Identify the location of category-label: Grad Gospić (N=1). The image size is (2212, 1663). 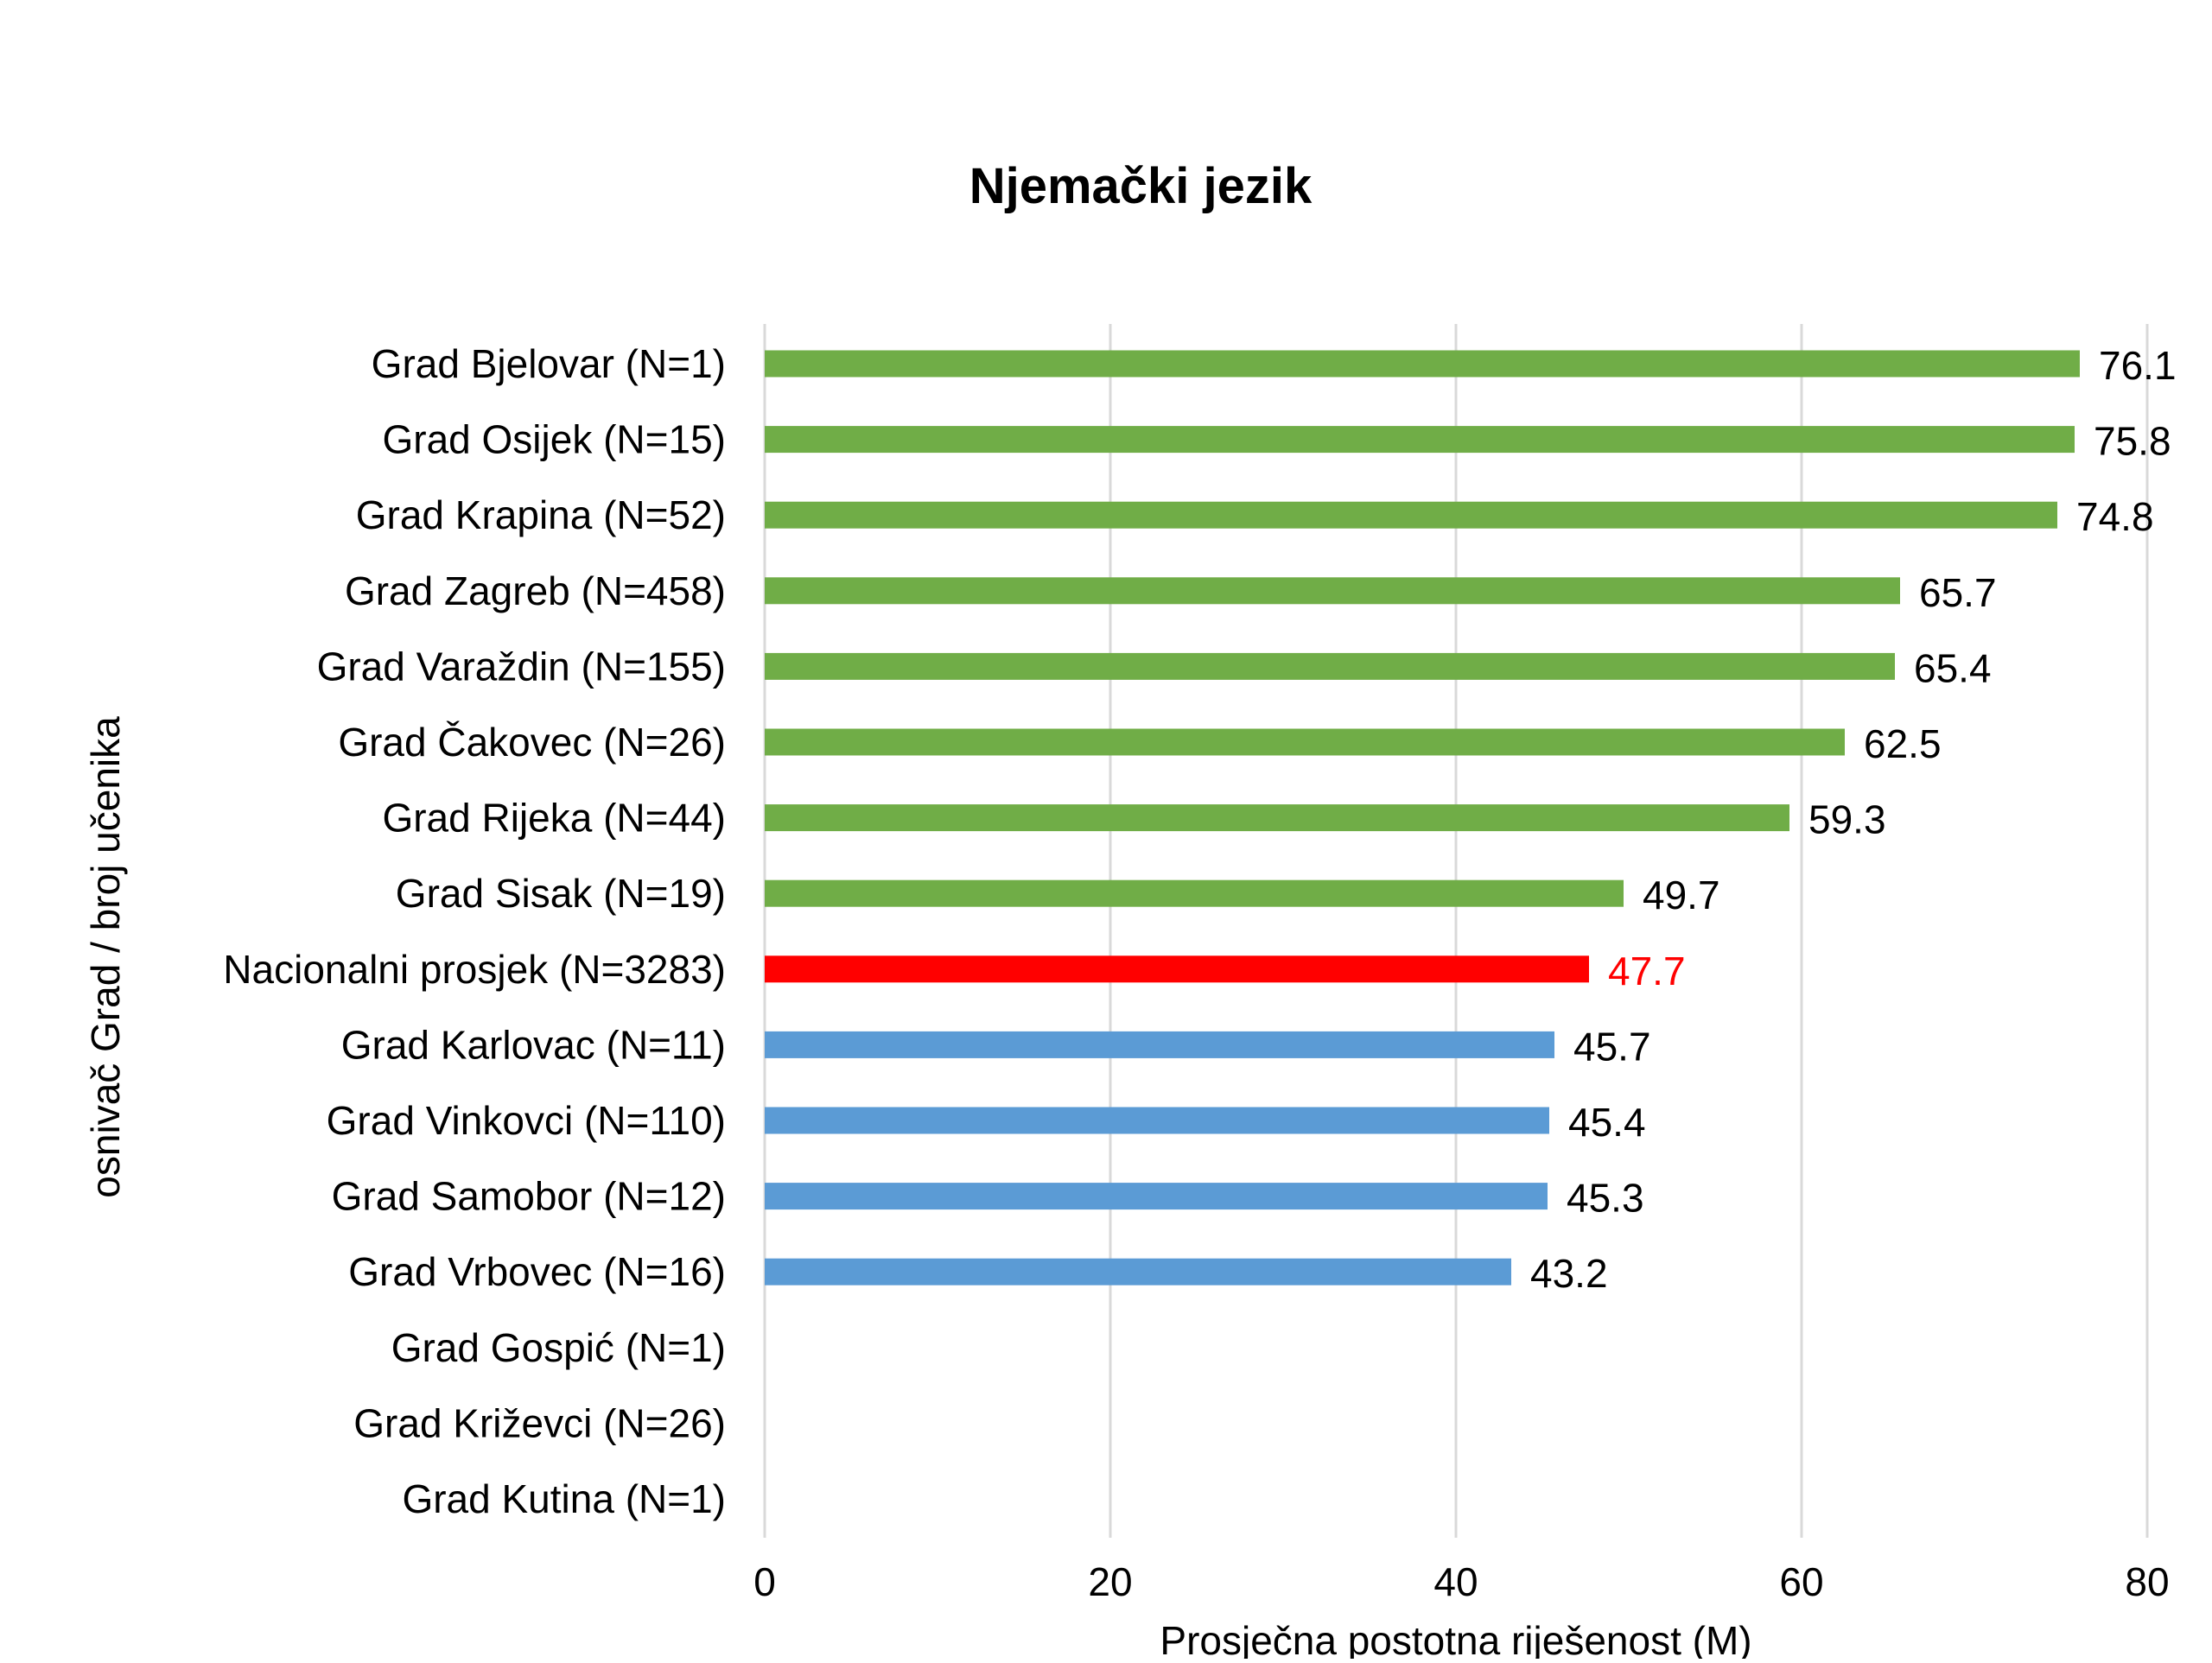
(558, 1348).